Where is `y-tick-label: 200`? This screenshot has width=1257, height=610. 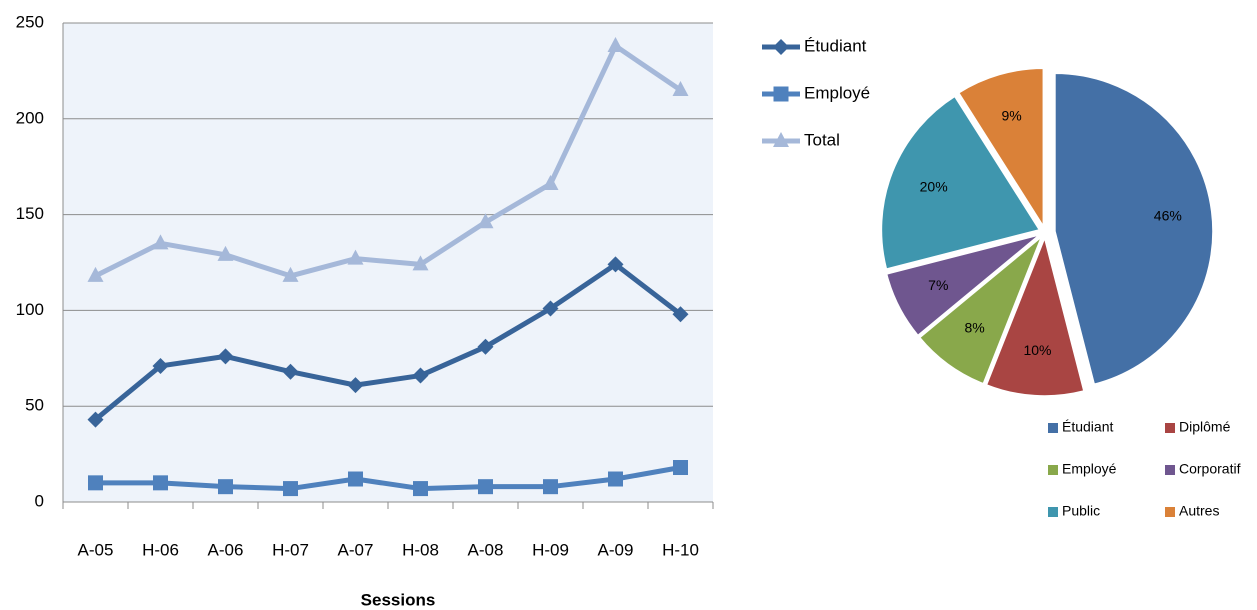
y-tick-label: 200 is located at coordinates (30, 117).